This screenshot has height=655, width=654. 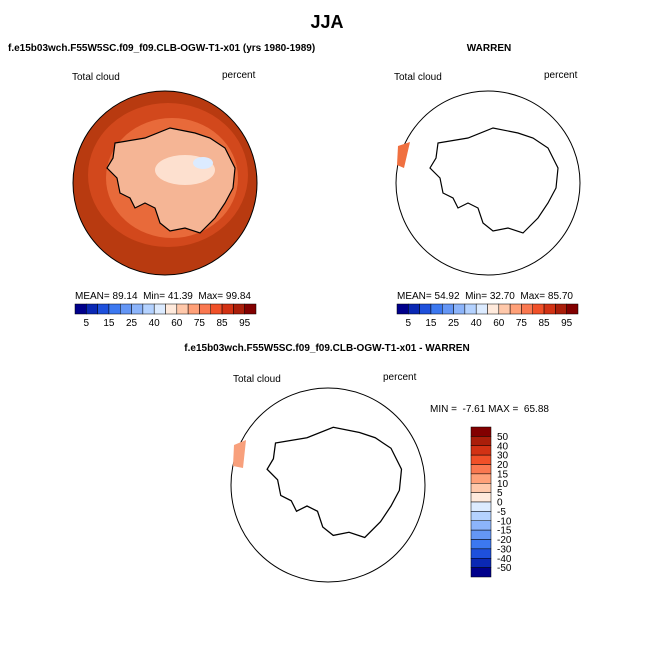 What do you see at coordinates (489, 48) in the screenshot?
I see `panel-title: WARREN` at bounding box center [489, 48].